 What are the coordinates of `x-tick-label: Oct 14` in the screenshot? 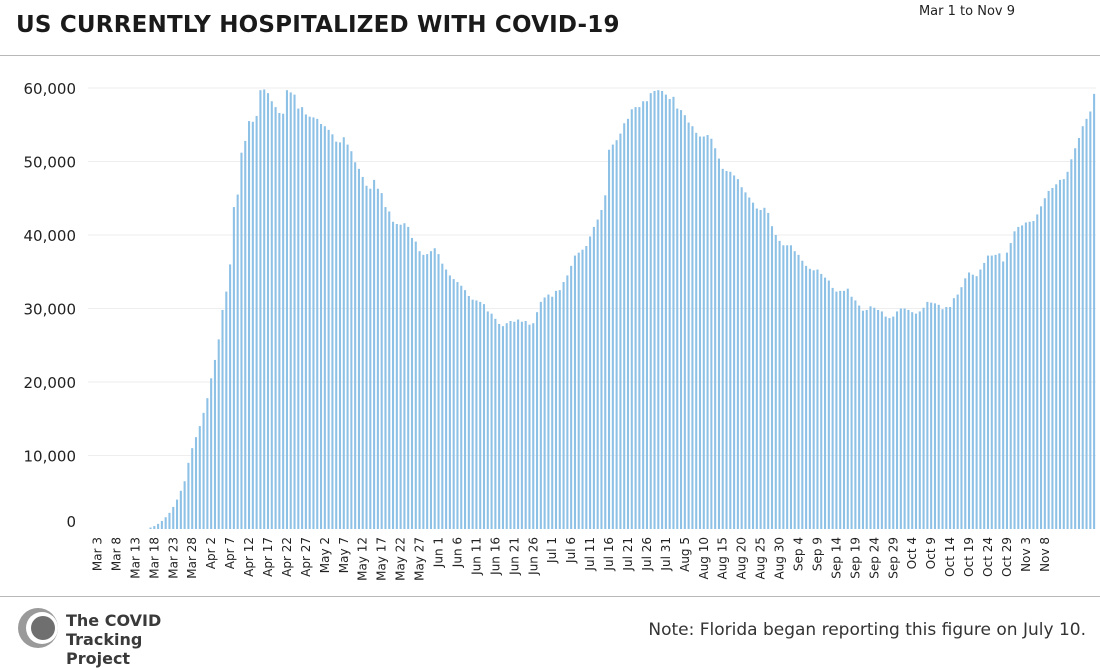 It's located at (950, 557).